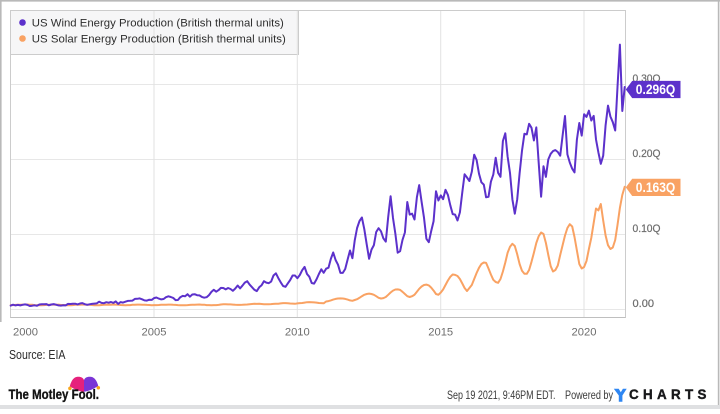  I want to click on svg-text: CHARTS, so click(669, 394).